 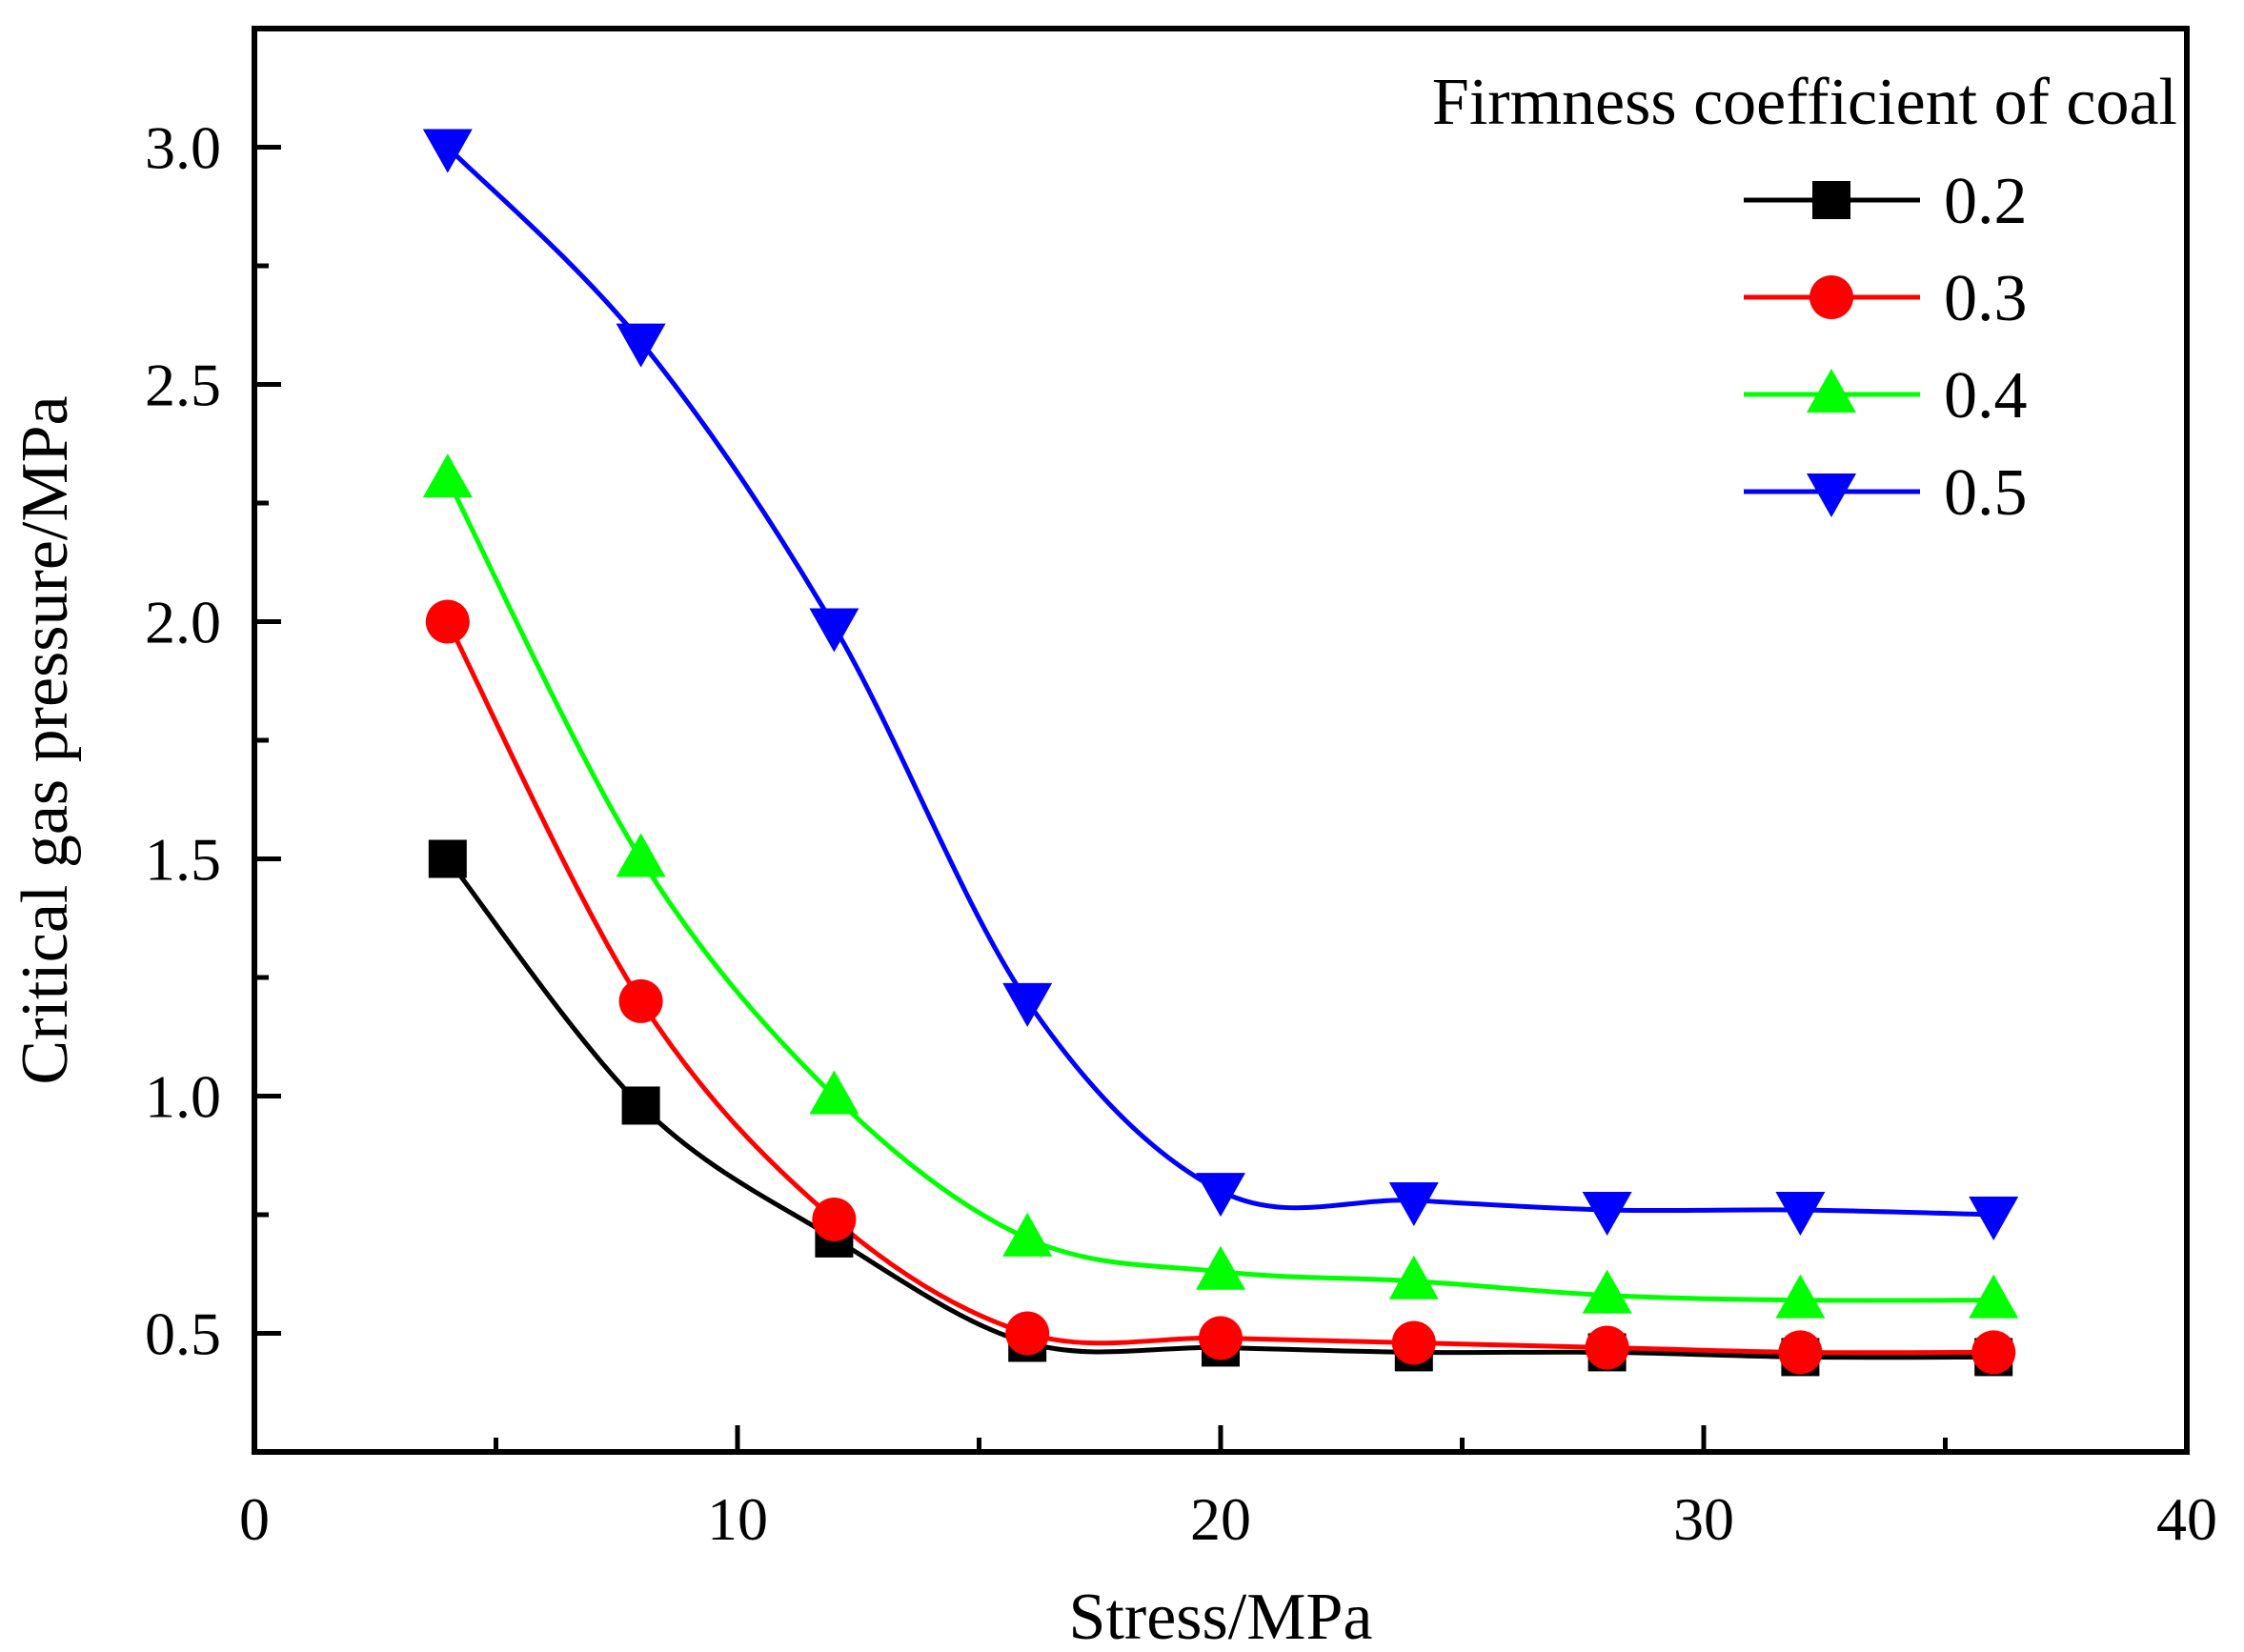 I want to click on legend-entry-0.3: 0.3, so click(x=1886, y=298).